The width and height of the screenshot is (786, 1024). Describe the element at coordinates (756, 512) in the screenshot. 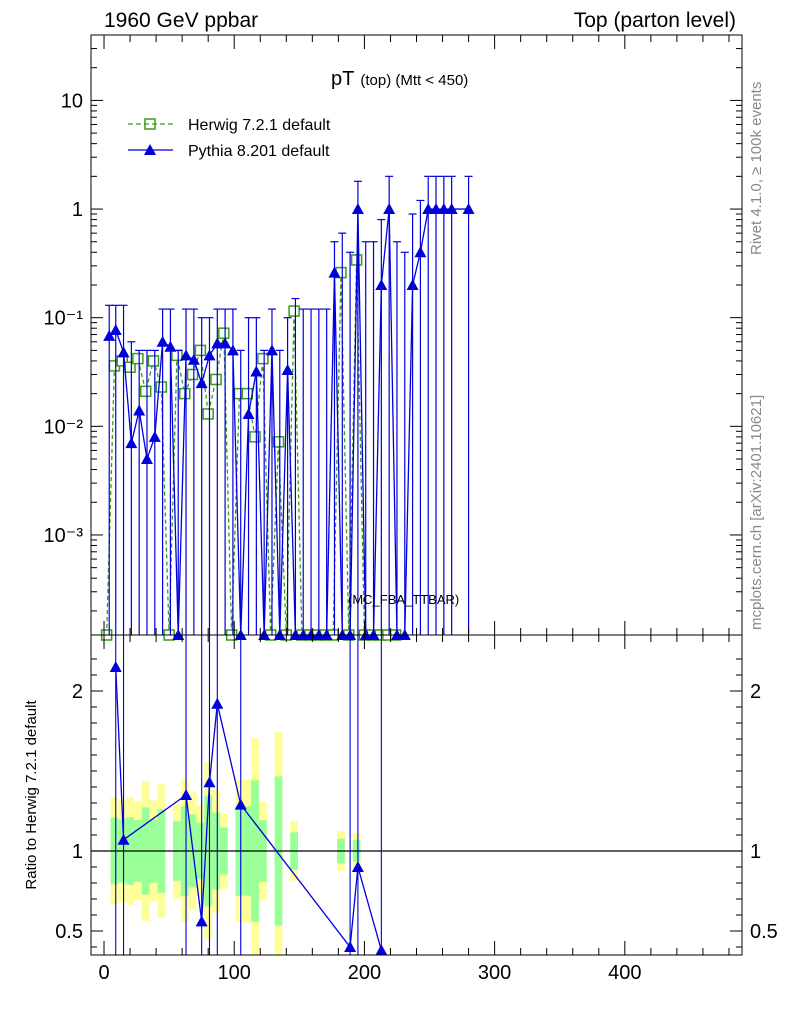

I see `mcplots-label: mcplots.cern.ch [arXiv:2401.10621]` at that location.